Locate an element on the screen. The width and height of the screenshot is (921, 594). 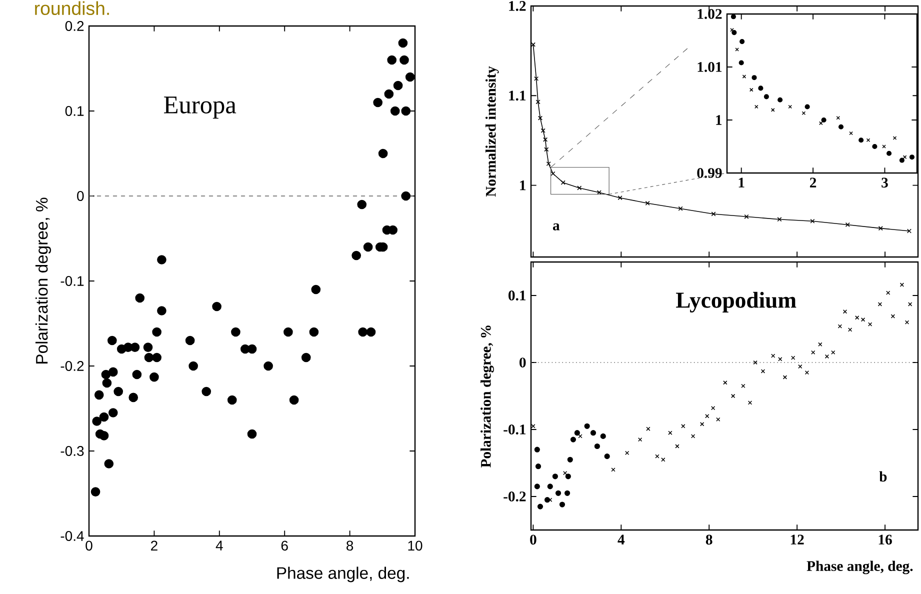
x-tick-label: 10 is located at coordinates (415, 545).